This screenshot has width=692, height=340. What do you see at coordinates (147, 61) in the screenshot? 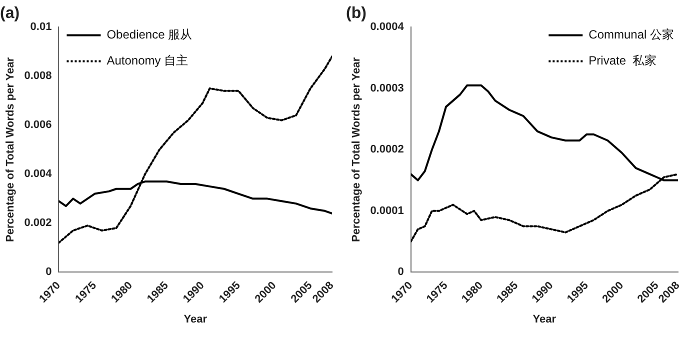
I see `legend-label: Autonomy 自主` at bounding box center [147, 61].